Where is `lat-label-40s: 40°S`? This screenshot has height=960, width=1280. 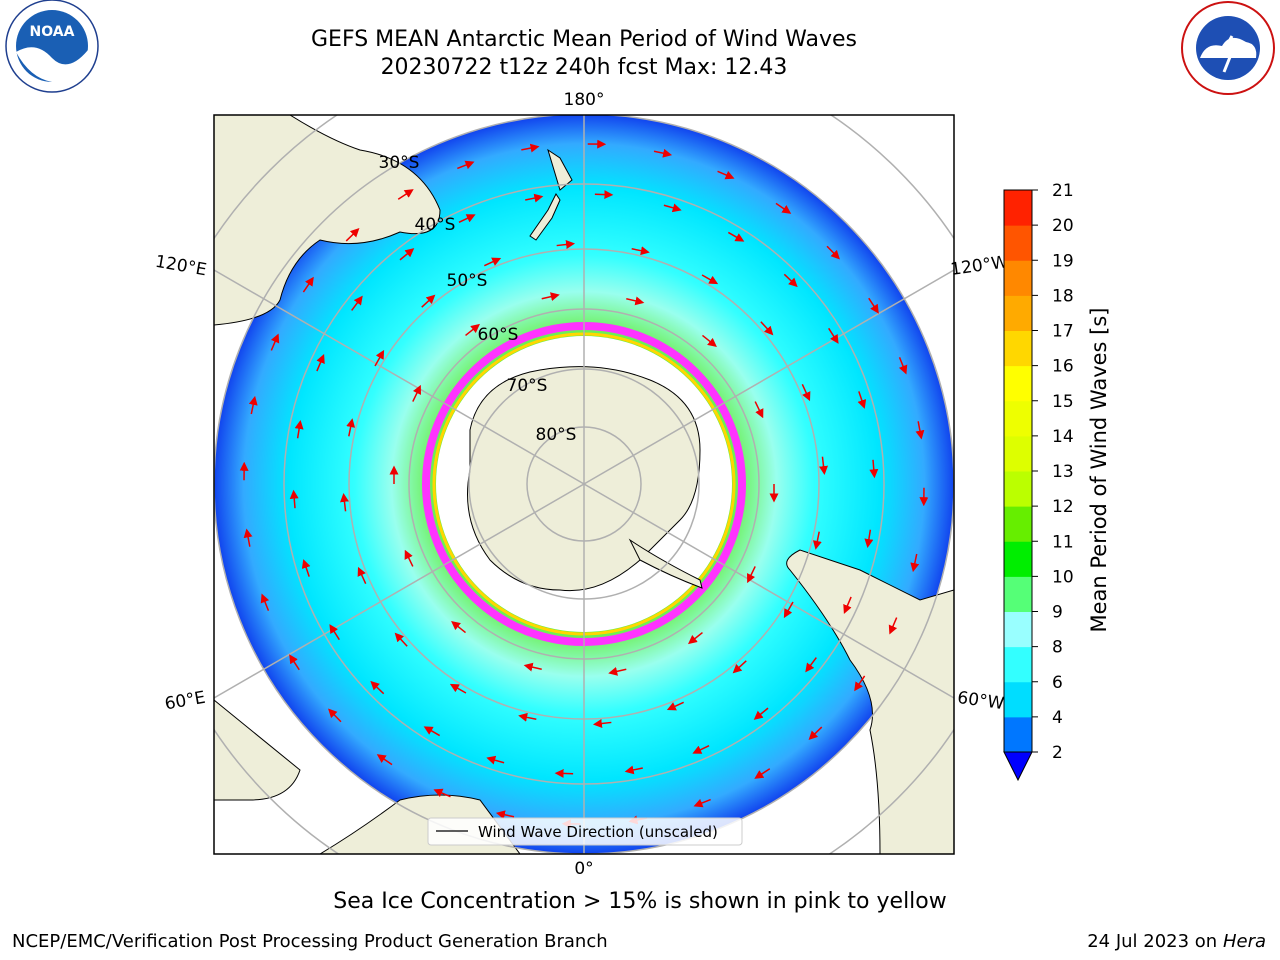 lat-label-40s: 40°S is located at coordinates (435, 225).